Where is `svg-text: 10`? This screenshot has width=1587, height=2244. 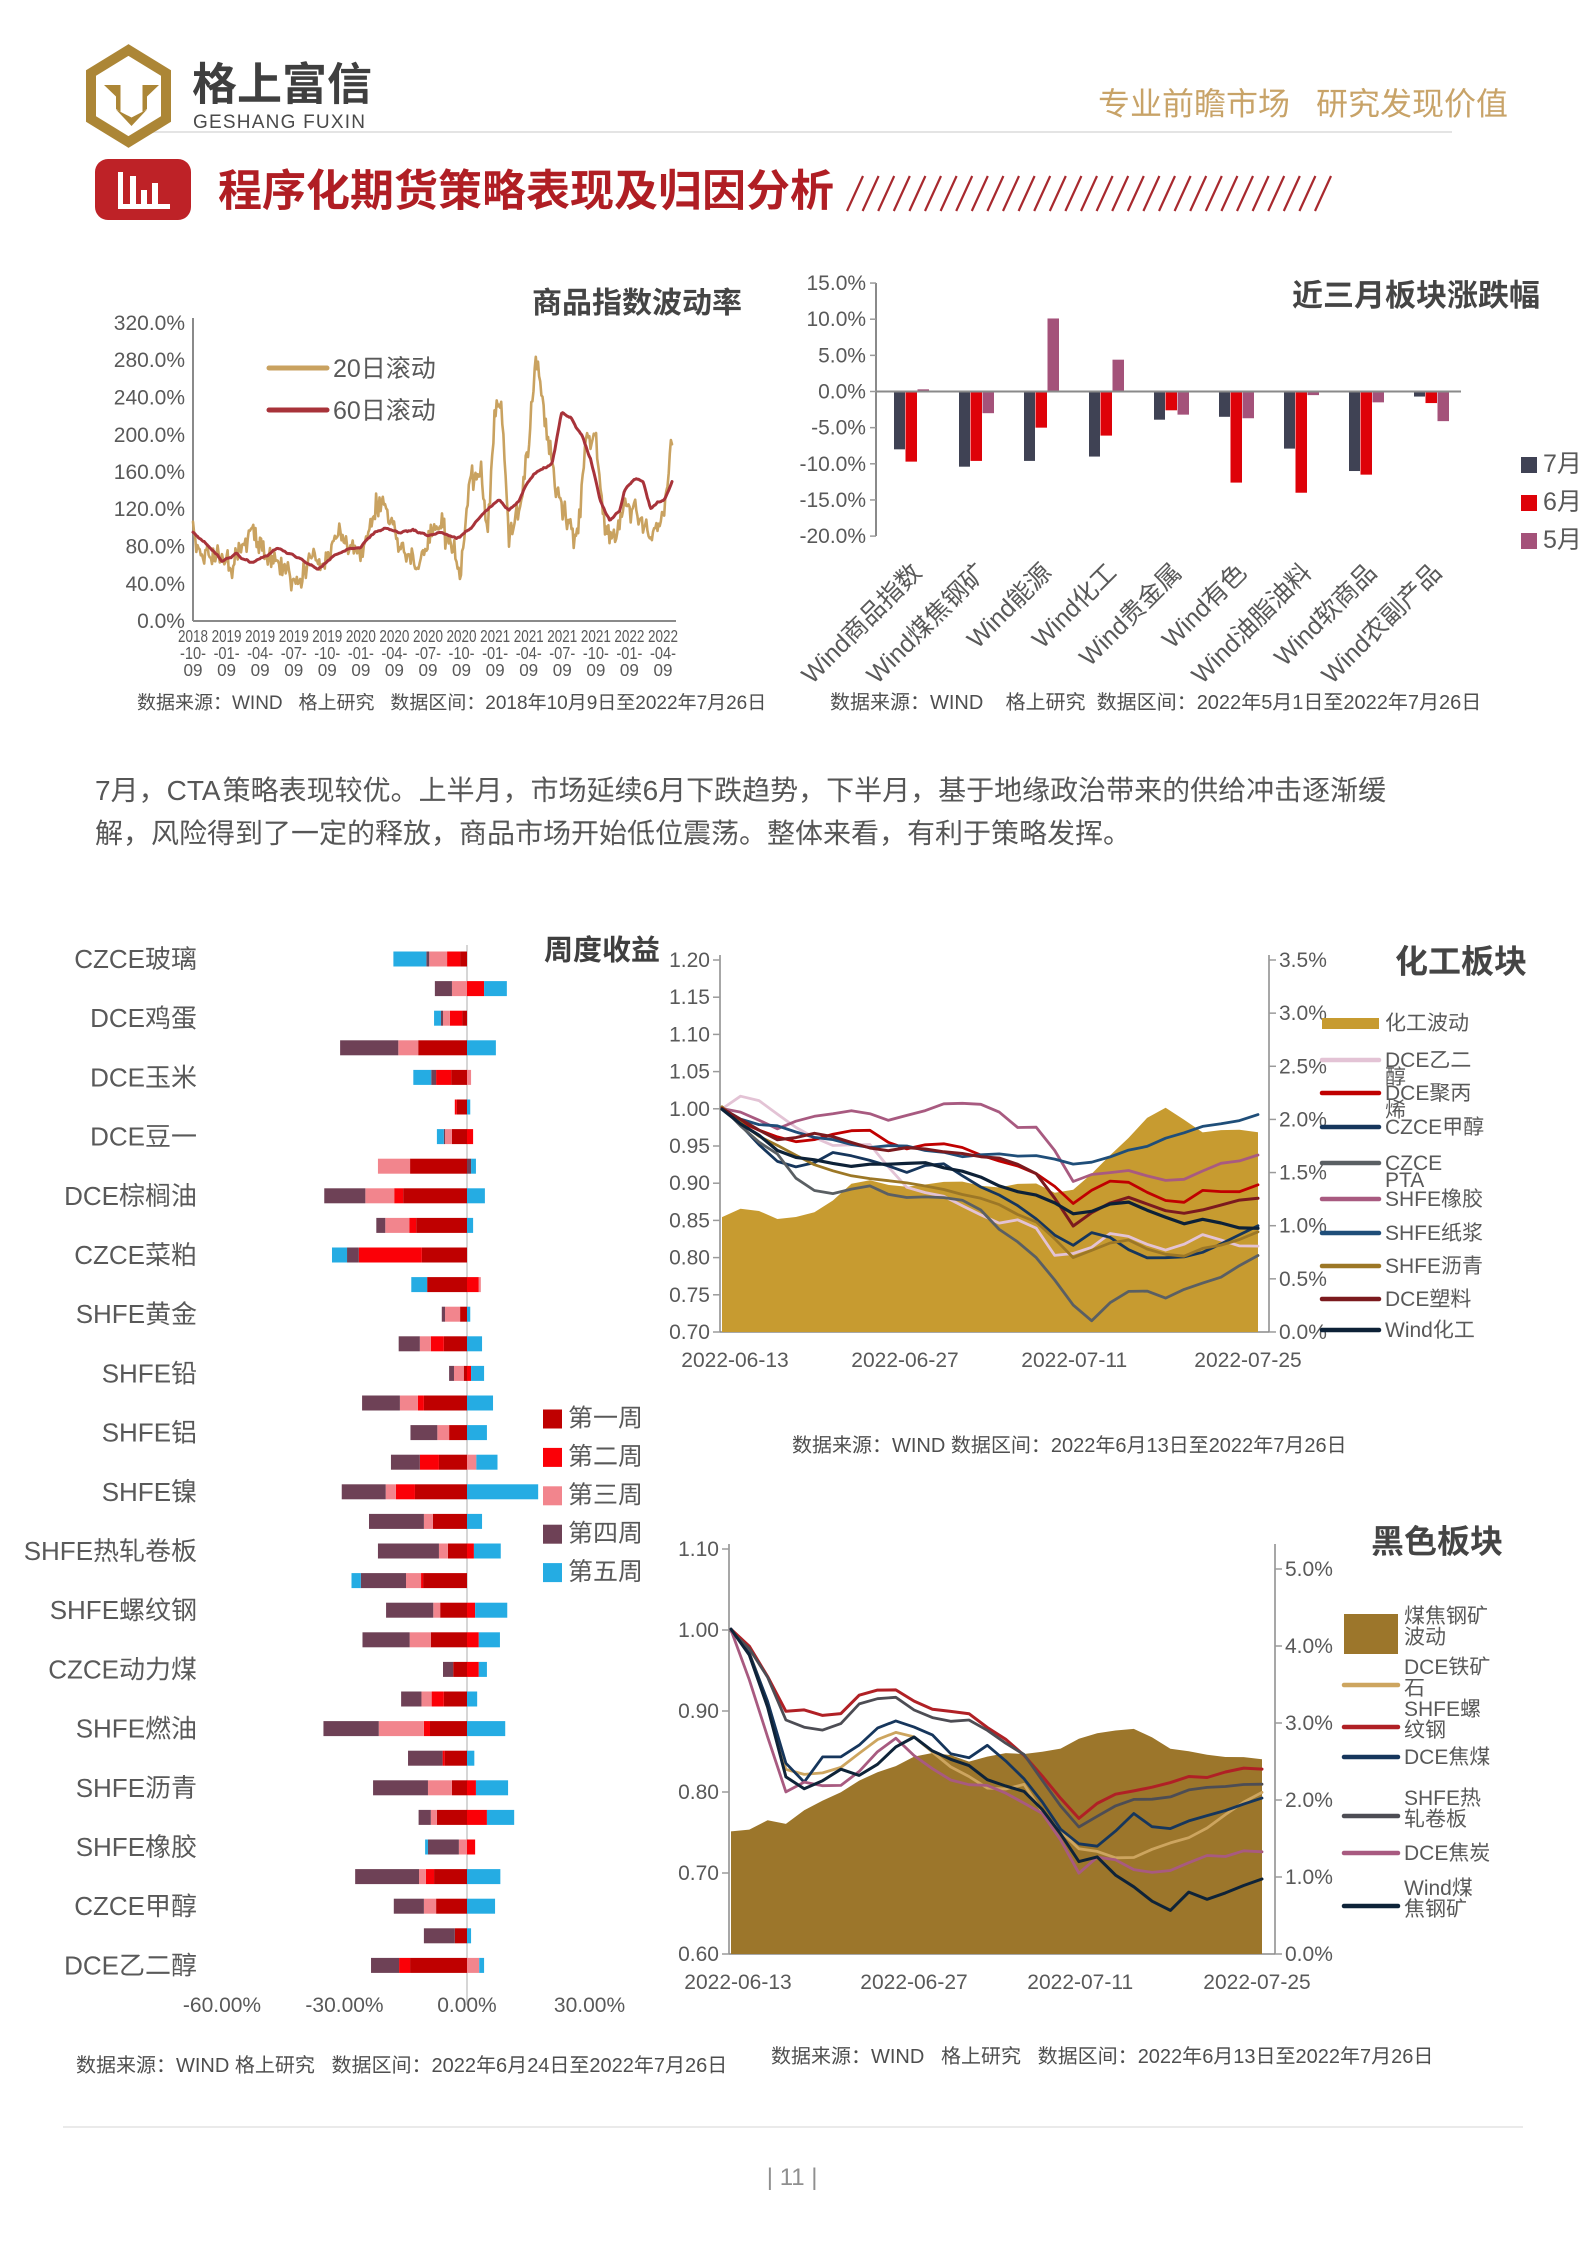 svg-text: 10 is located at coordinates (557, 703).